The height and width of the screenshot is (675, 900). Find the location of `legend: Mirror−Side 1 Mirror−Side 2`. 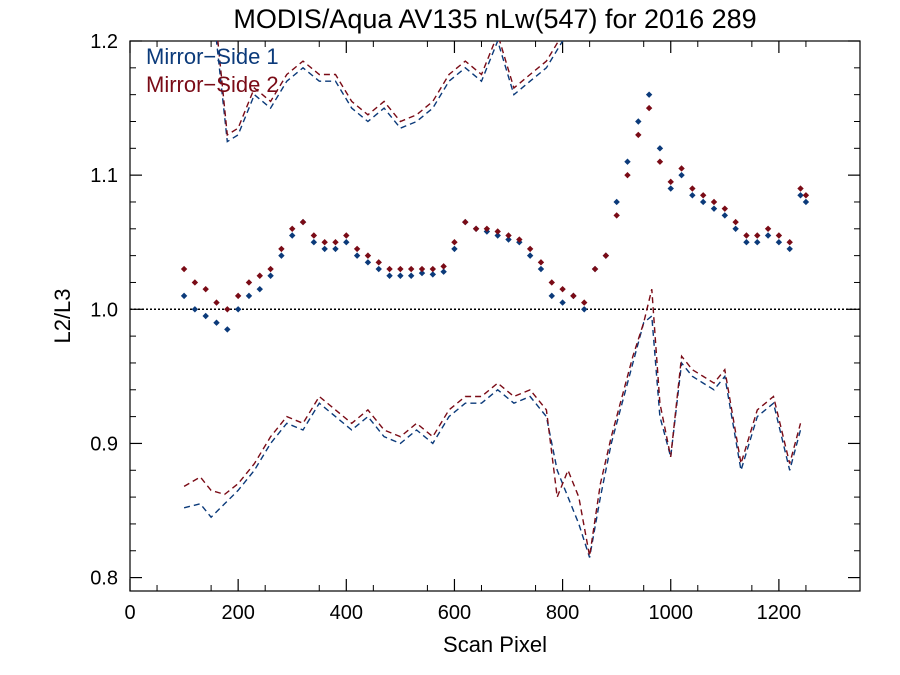

legend: Mirror−Side 1 Mirror−Side 2 is located at coordinates (212, 70).